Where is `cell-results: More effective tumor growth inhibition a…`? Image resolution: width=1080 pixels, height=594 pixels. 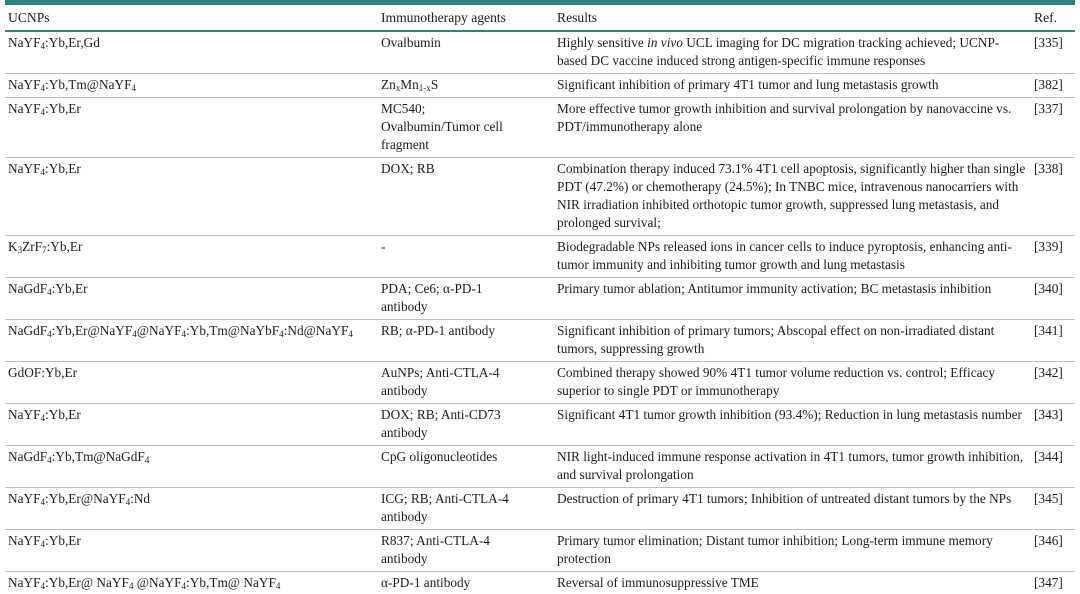
cell-results: More effective tumor growth inhibition a… is located at coordinates (792, 127).